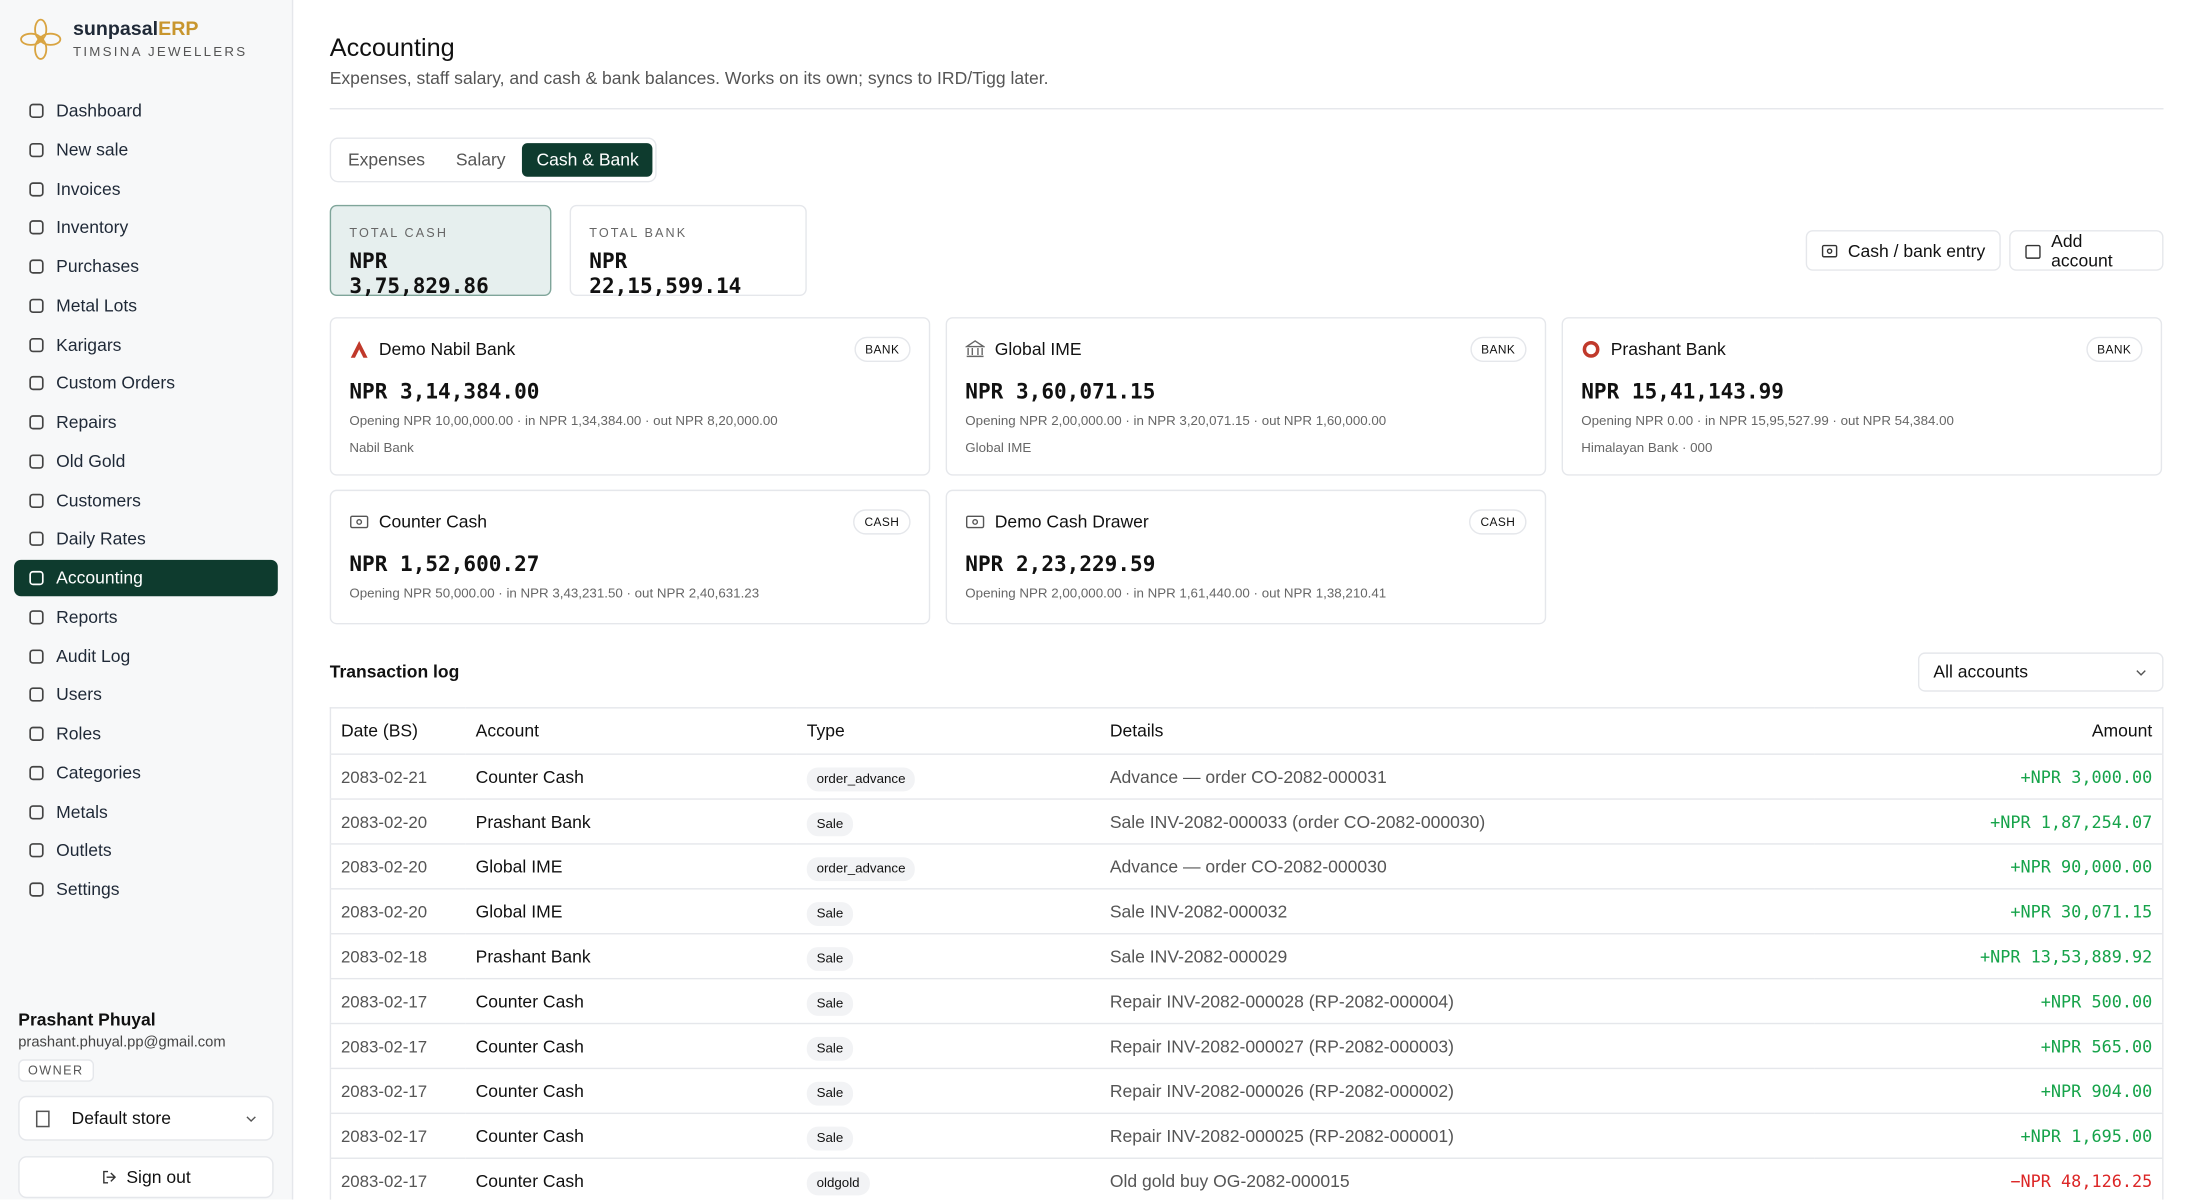 The width and height of the screenshot is (2200, 1200). What do you see at coordinates (146, 266) in the screenshot?
I see `nav-item: Purchases` at bounding box center [146, 266].